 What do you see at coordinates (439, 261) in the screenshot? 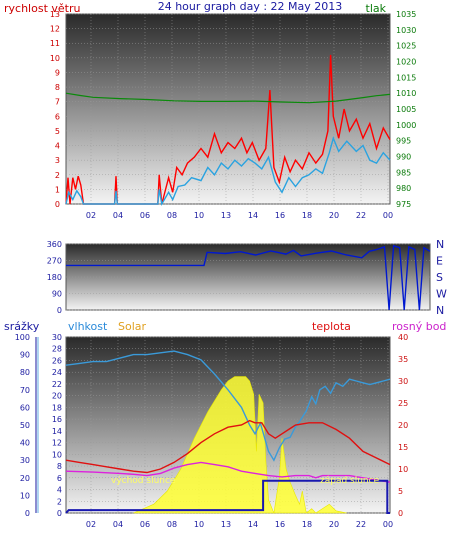
I see `compass-label-e-3: E` at bounding box center [439, 261].